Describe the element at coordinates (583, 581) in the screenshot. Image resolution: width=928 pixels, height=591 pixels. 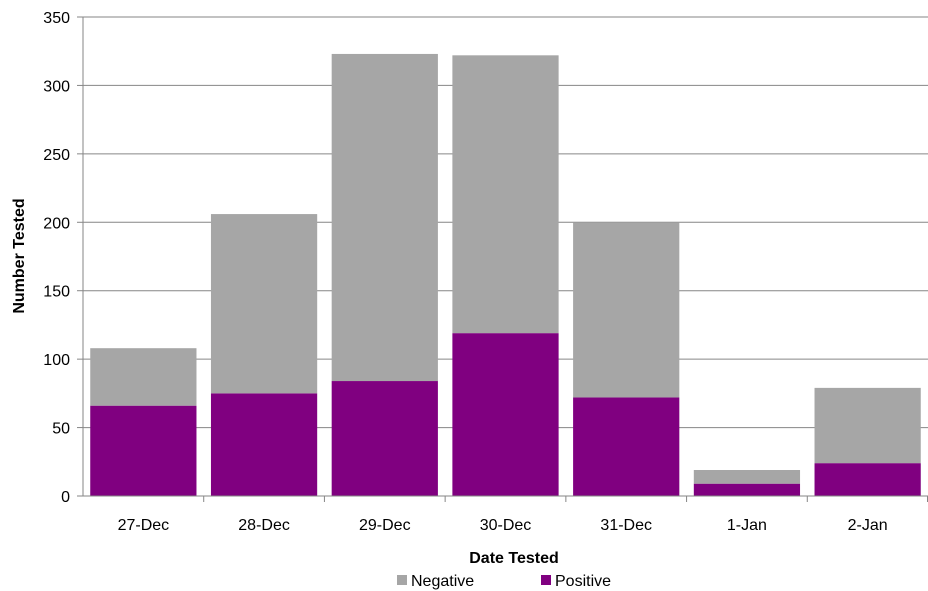
I see `legend-label-positive: Positive` at that location.